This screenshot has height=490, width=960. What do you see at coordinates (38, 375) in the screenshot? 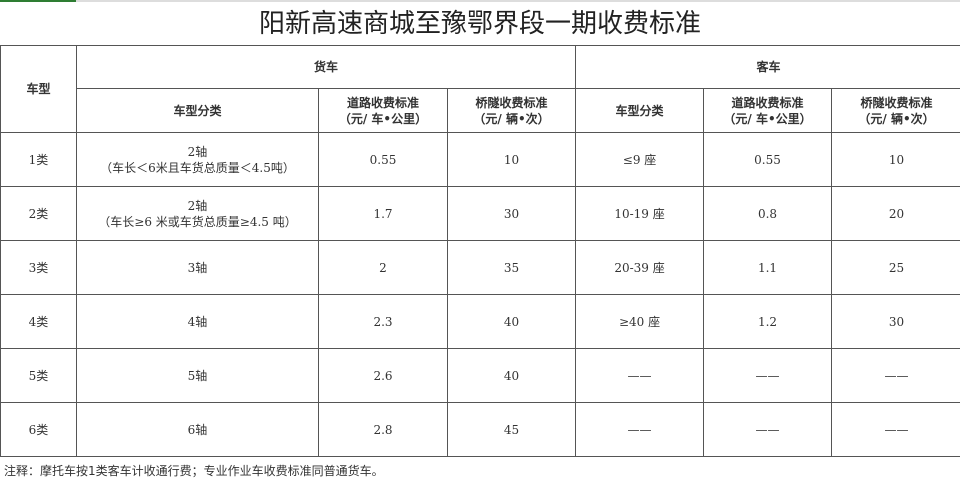
I see `cell-vehicle-type: 5类` at bounding box center [38, 375].